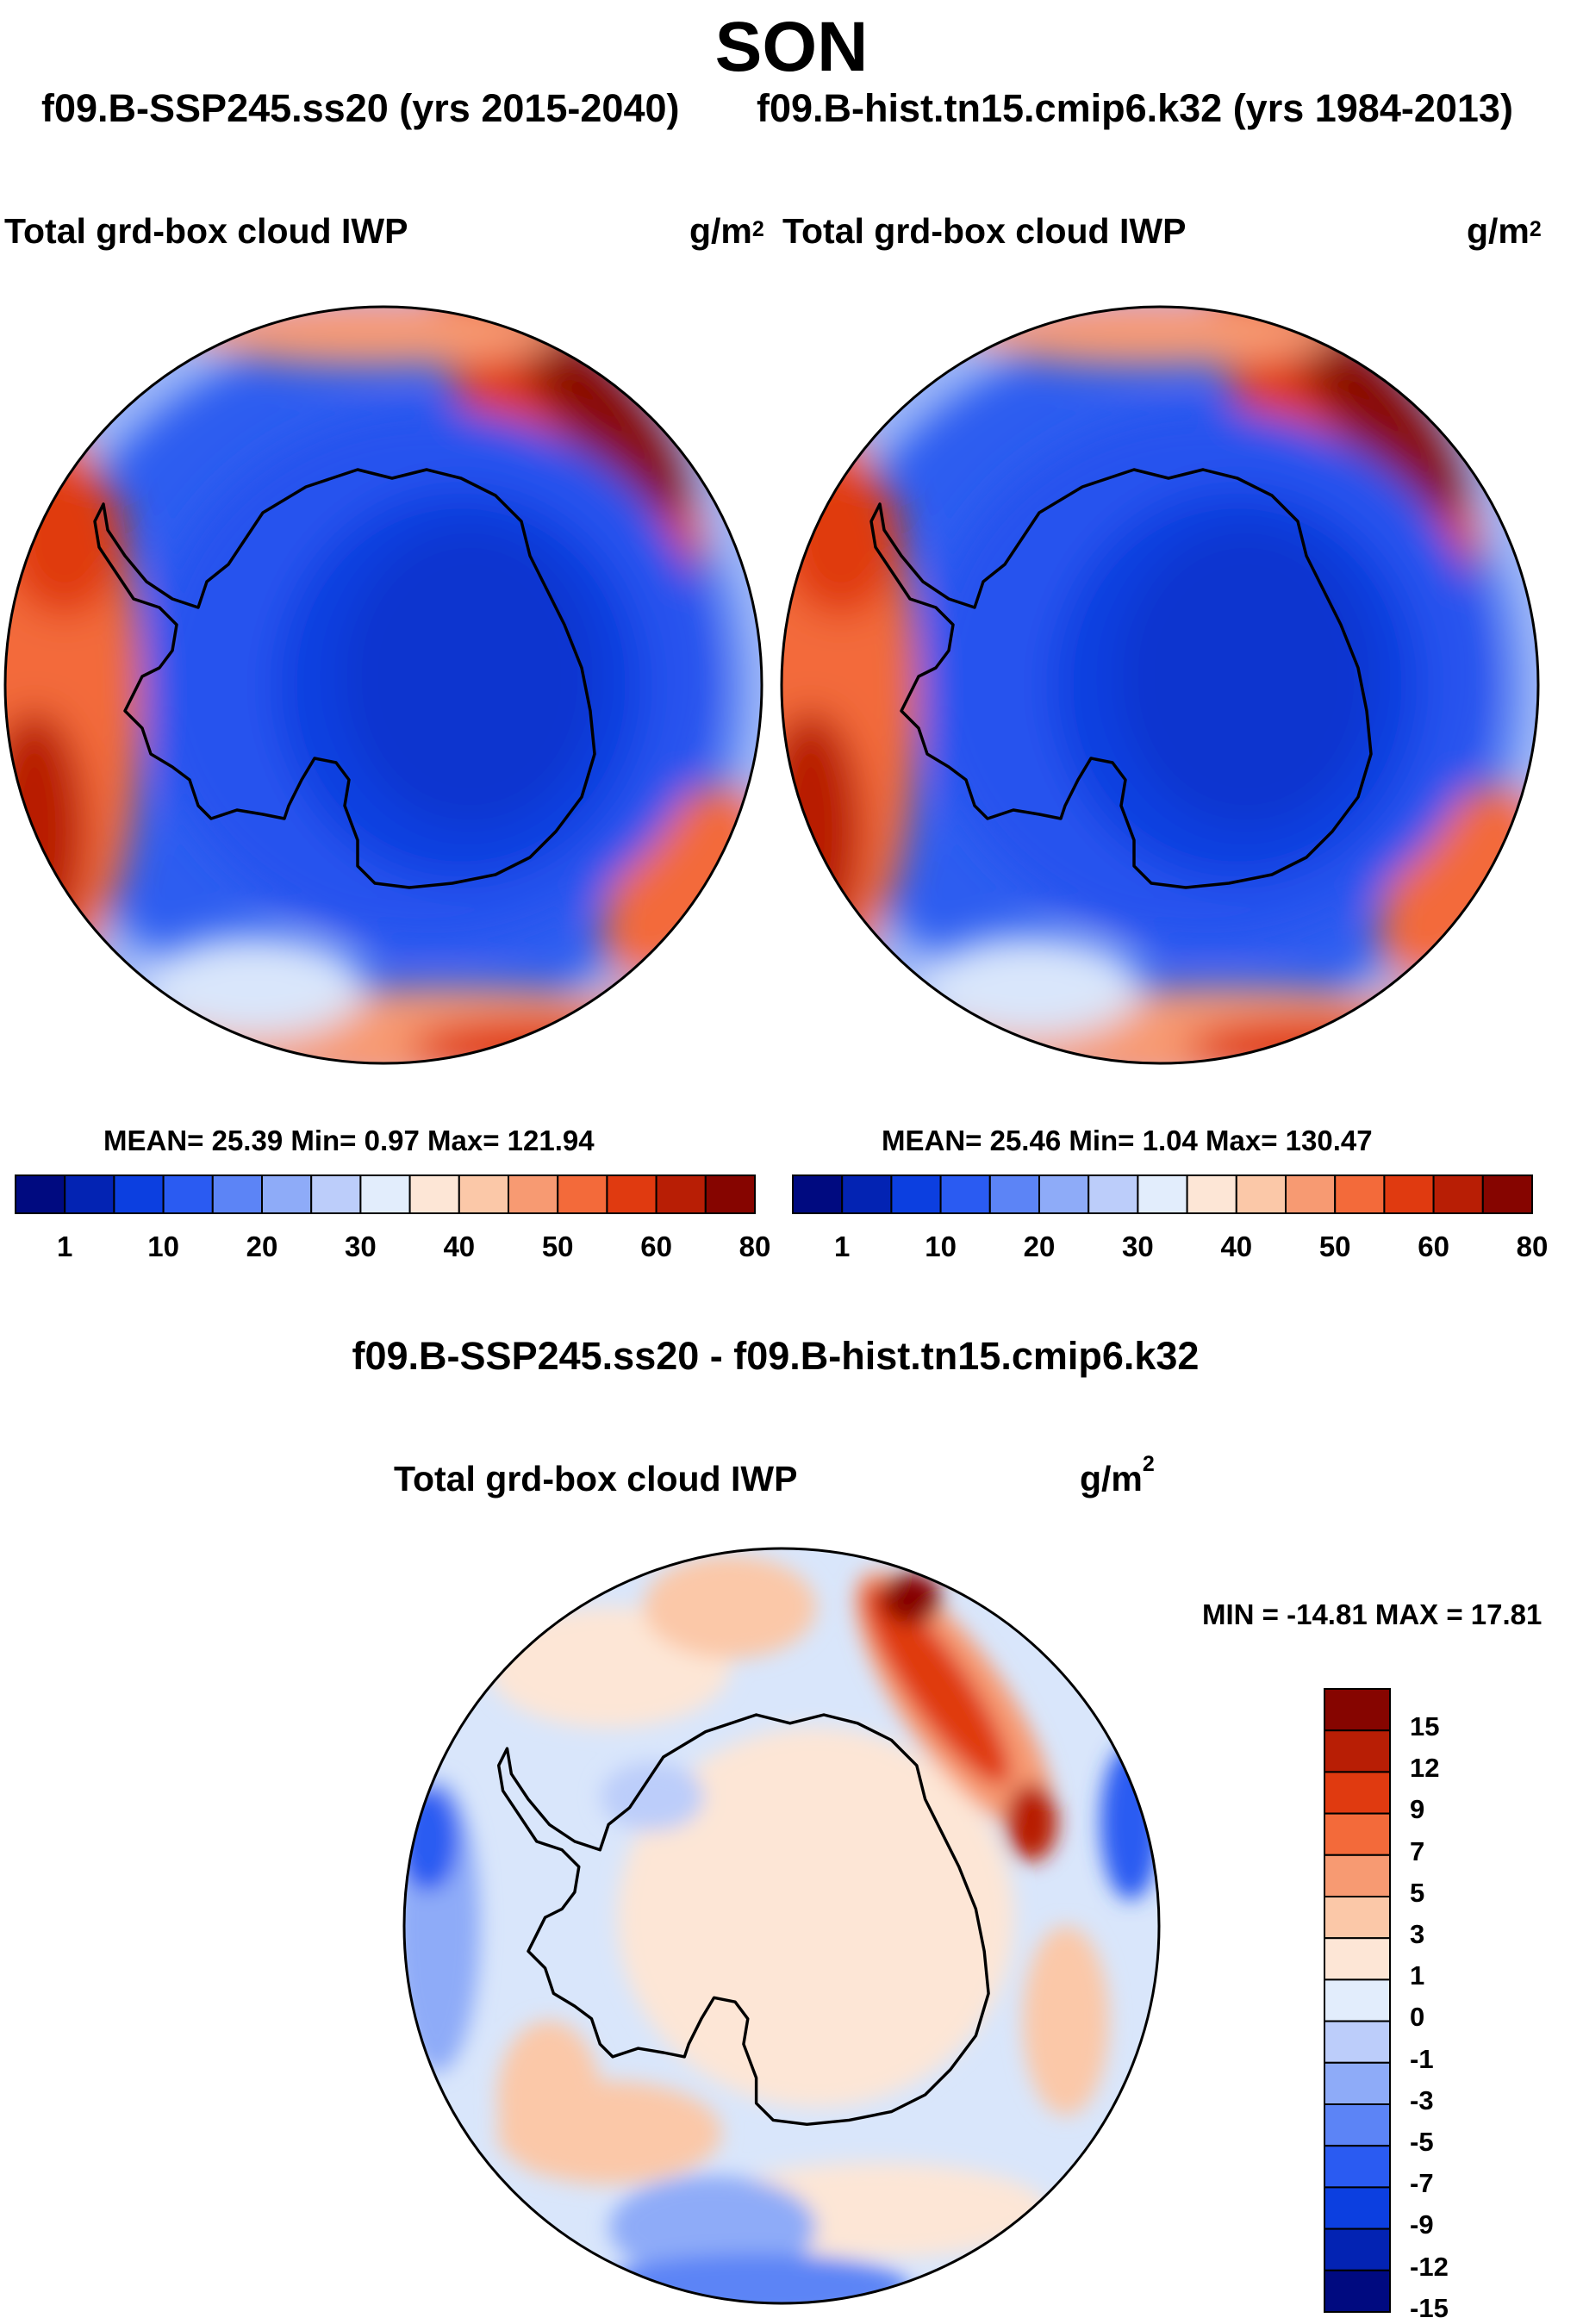  Describe the element at coordinates (726, 231) in the screenshot. I see `panel1-unit: g/m2` at that location.